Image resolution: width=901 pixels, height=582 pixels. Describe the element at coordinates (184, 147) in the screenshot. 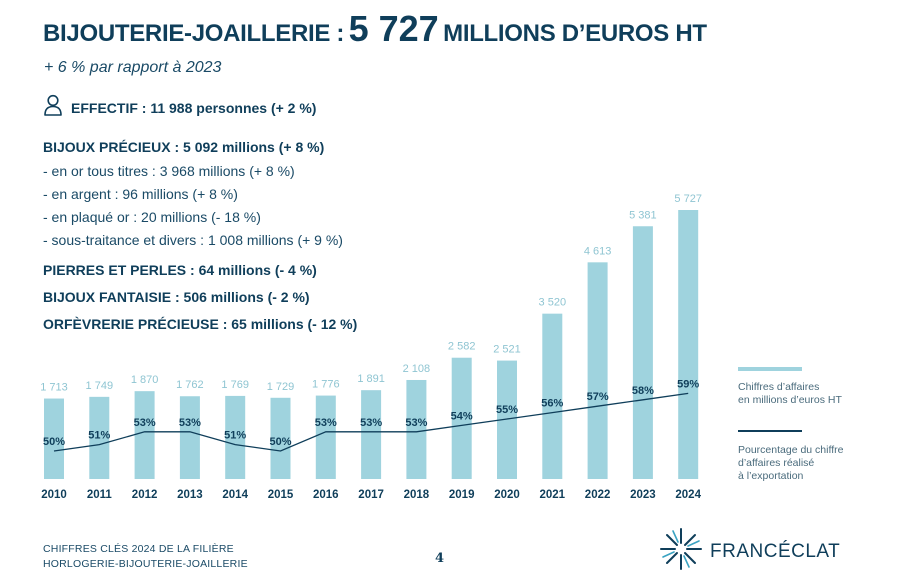

I see `bijoux-precieux-heading: BIJOUX PRÉCIEUX : 5 092 millions (+ 8 %)` at that location.